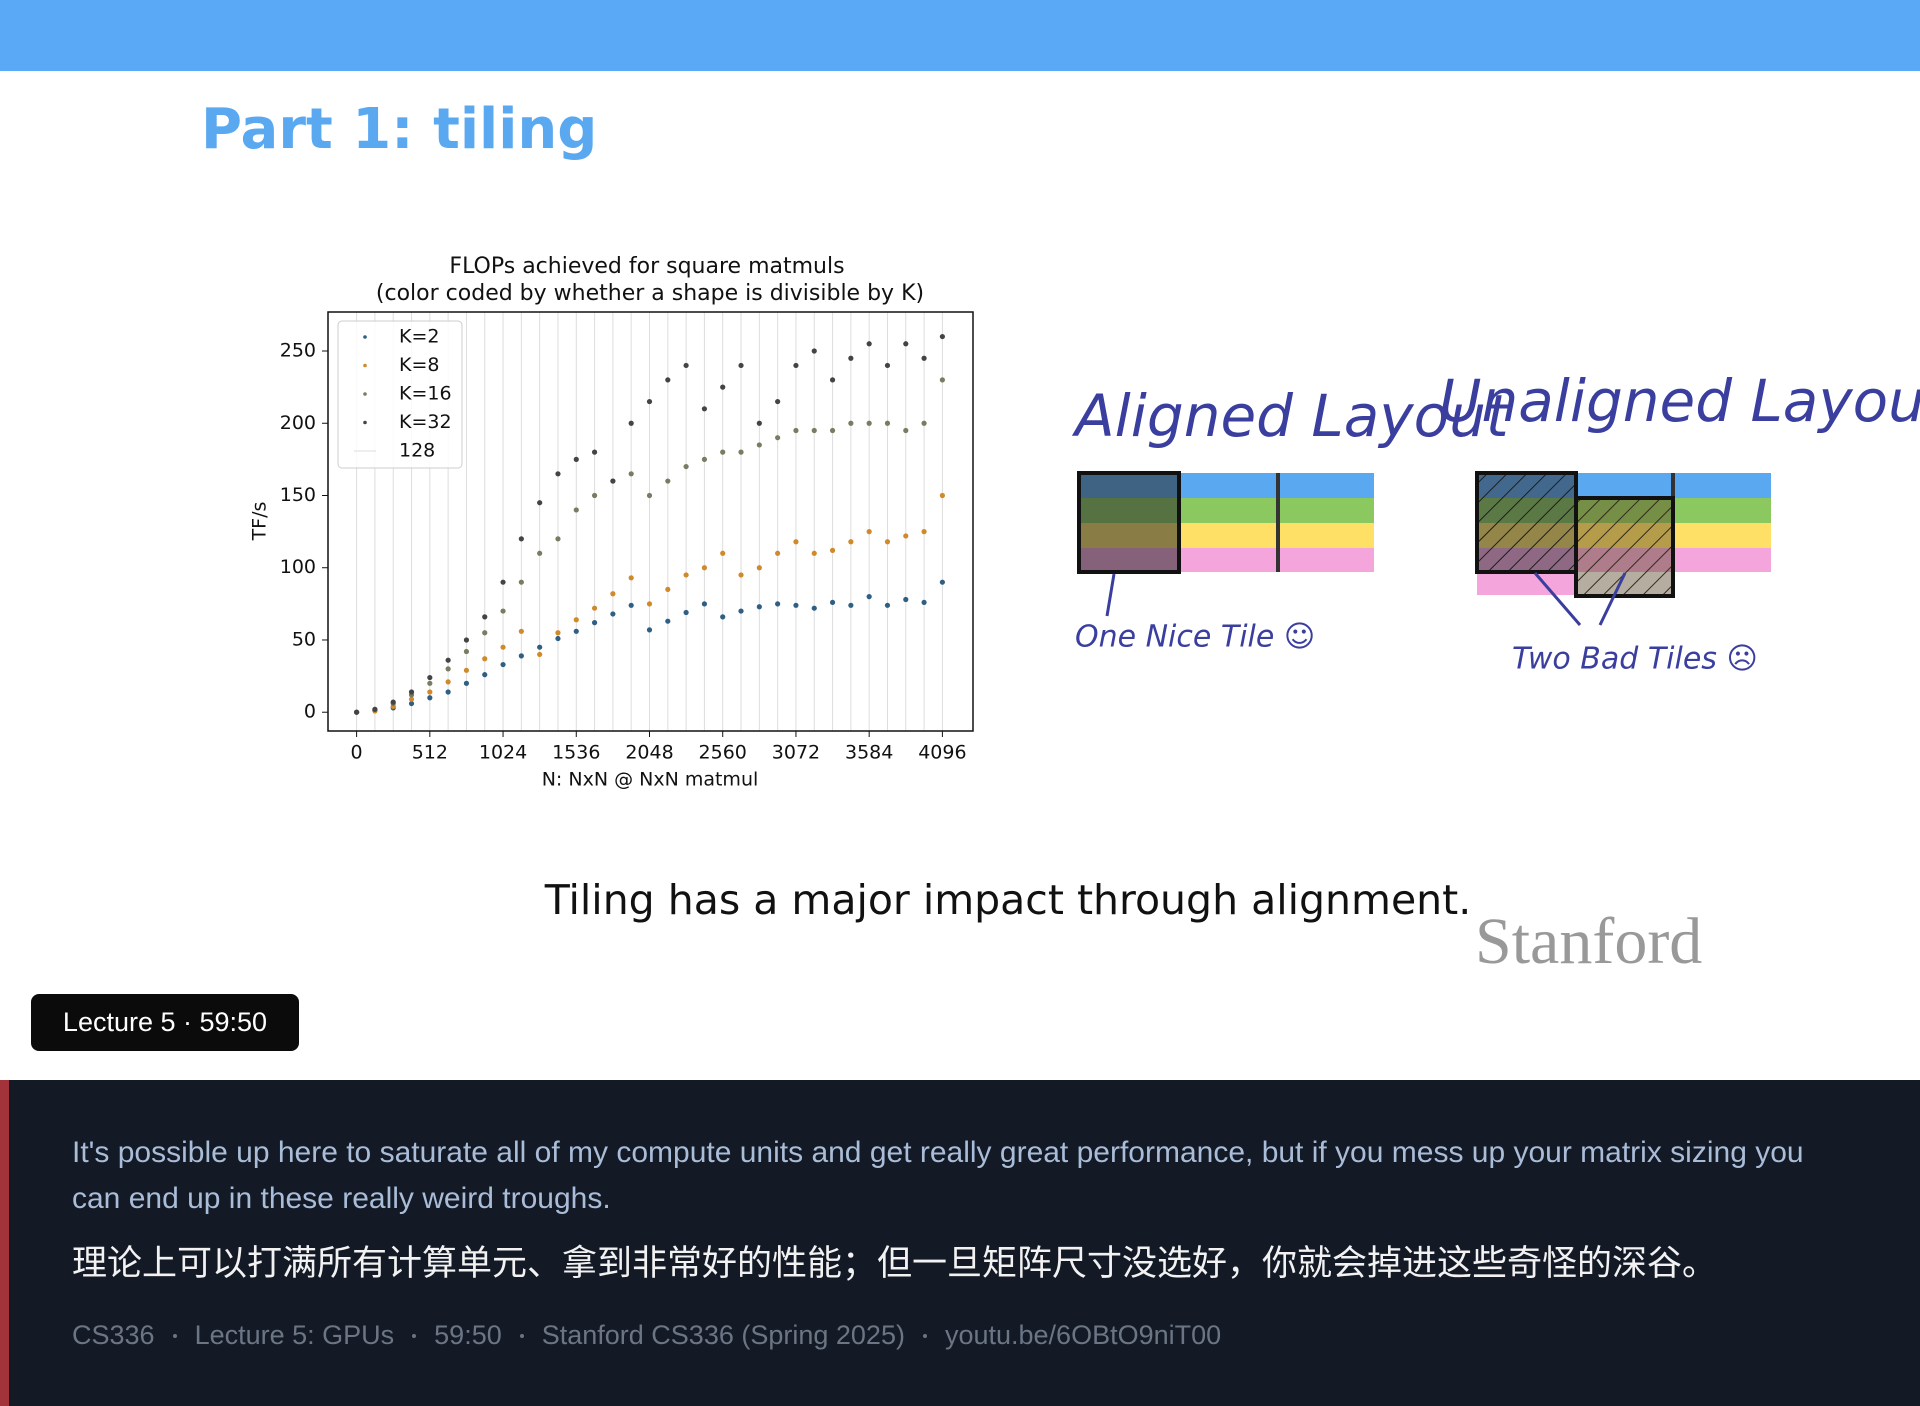 Image resolution: width=1920 pixels, height=1406 pixels. What do you see at coordinates (417, 451) in the screenshot?
I see `legend-label: 128` at bounding box center [417, 451].